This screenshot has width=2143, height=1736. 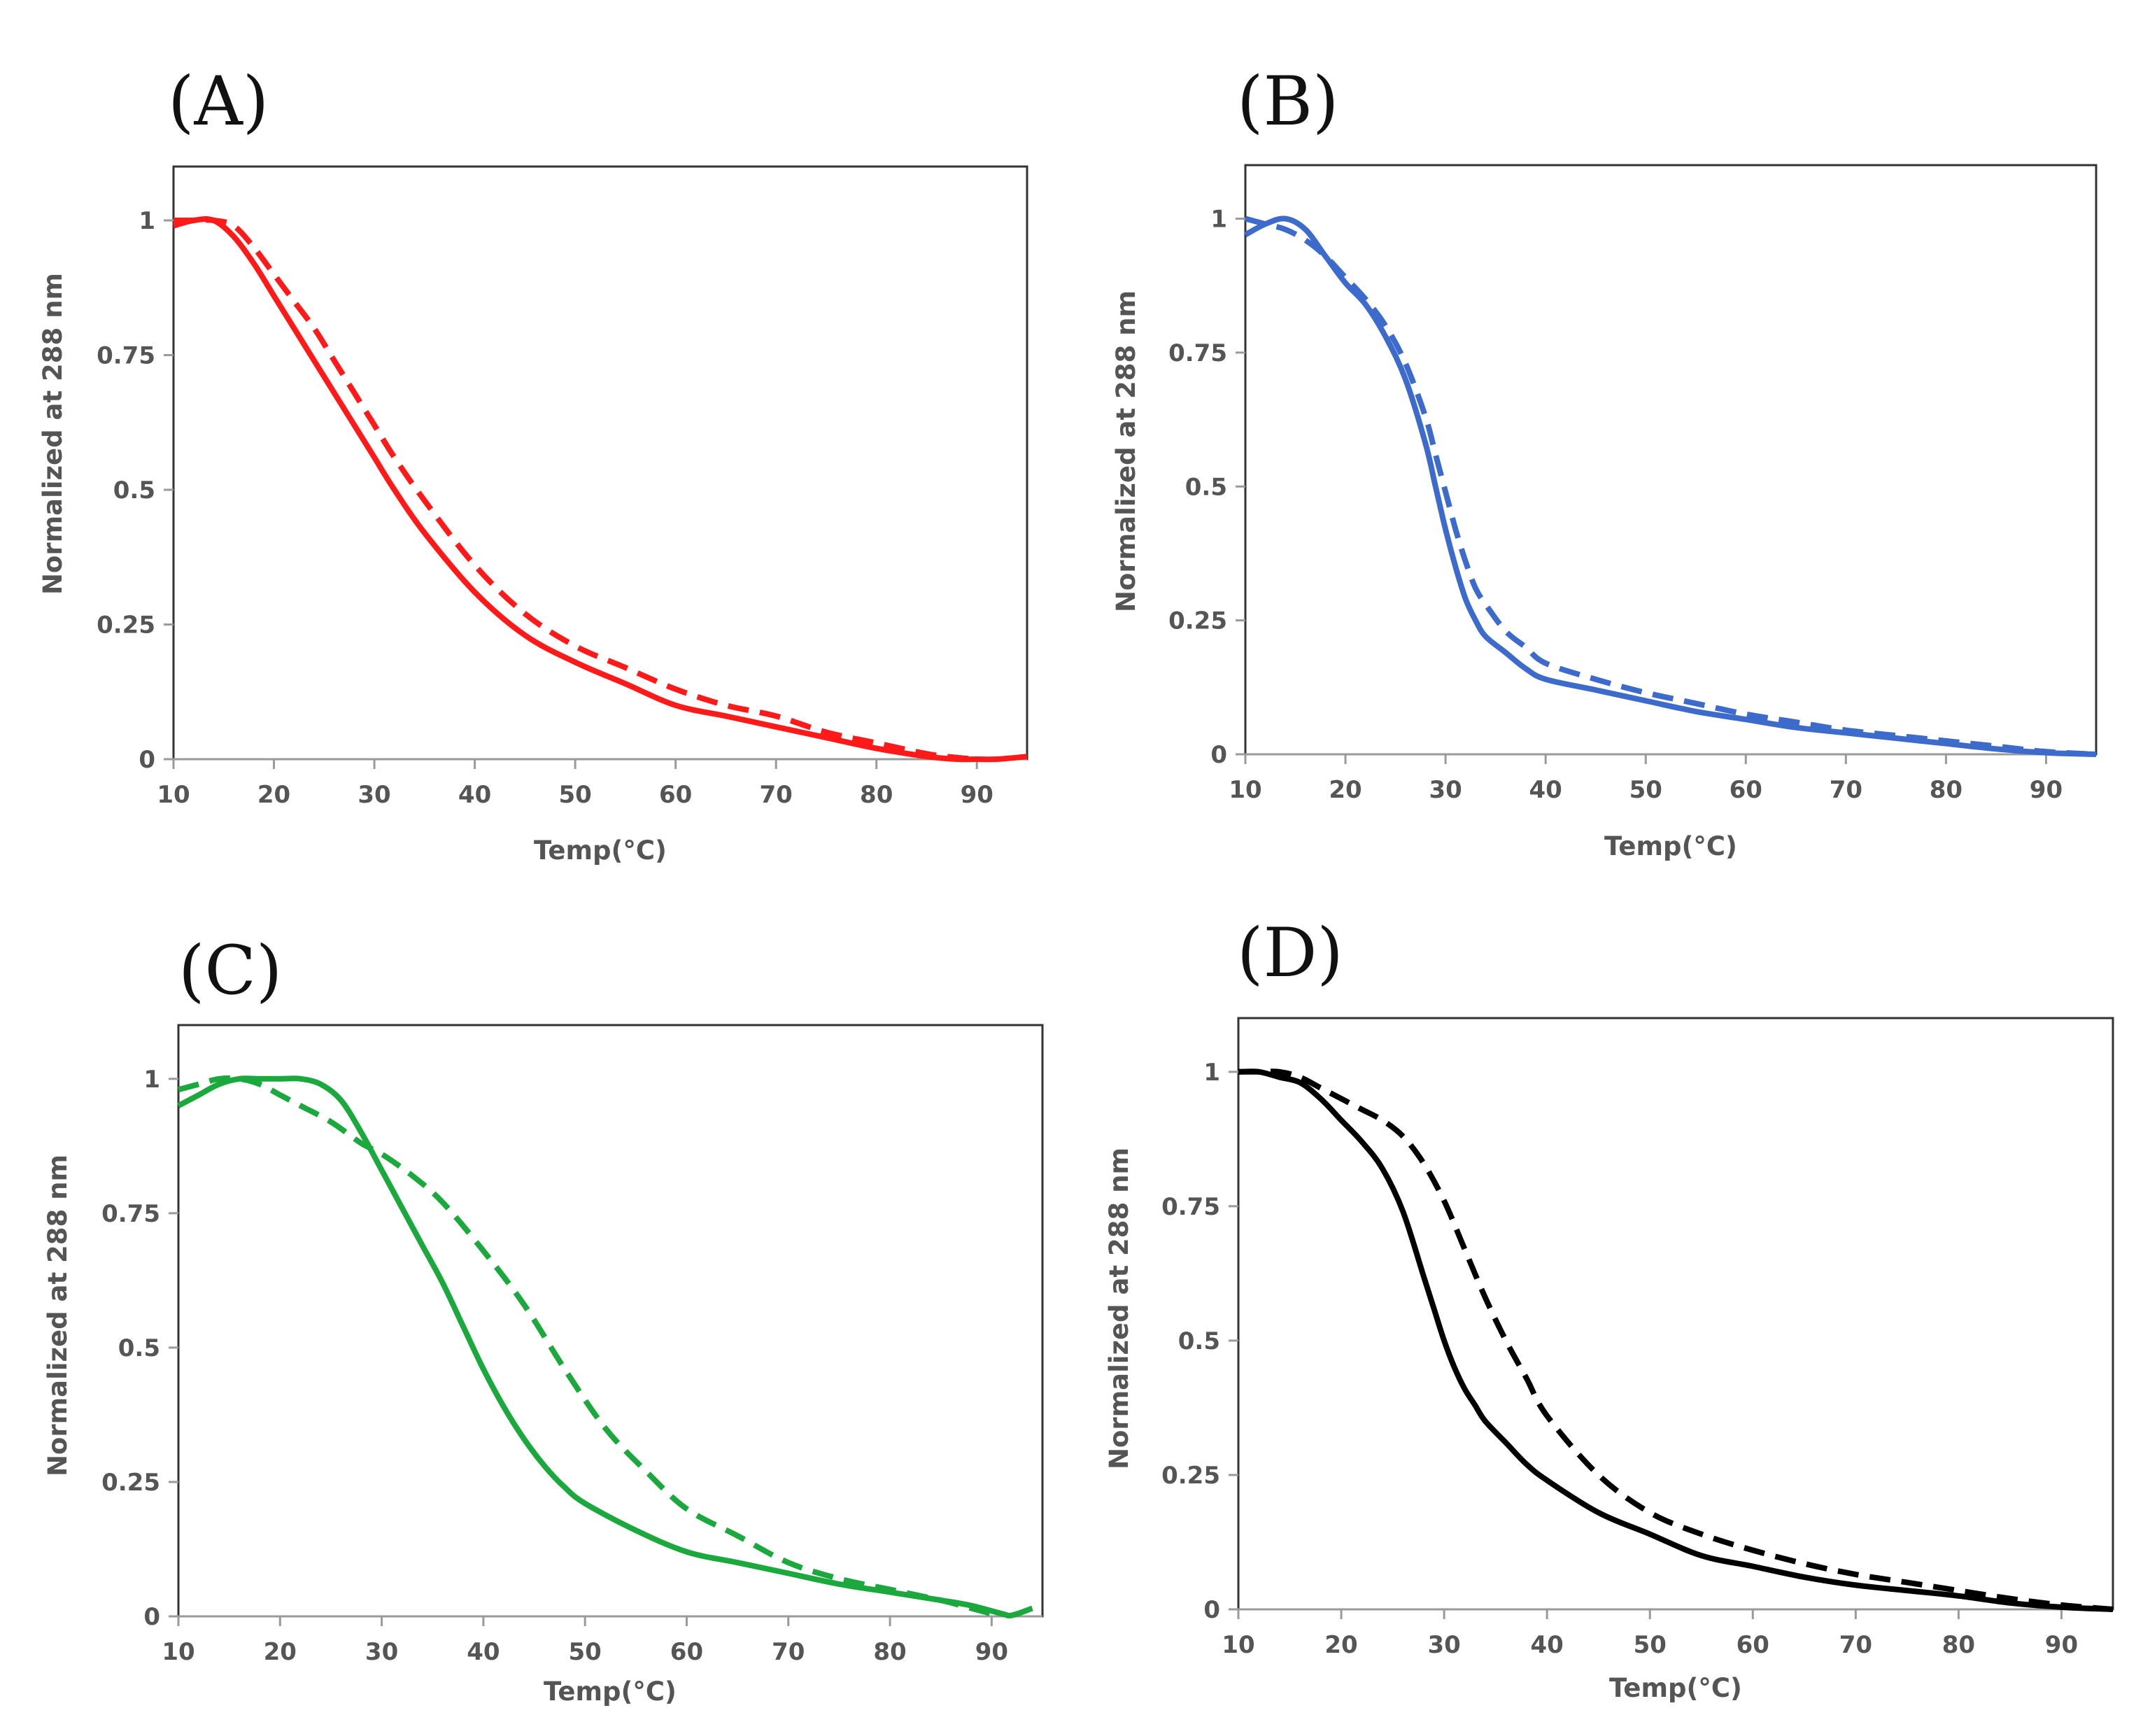 What do you see at coordinates (218, 101) in the screenshot?
I see `panel-label: (A)` at bounding box center [218, 101].